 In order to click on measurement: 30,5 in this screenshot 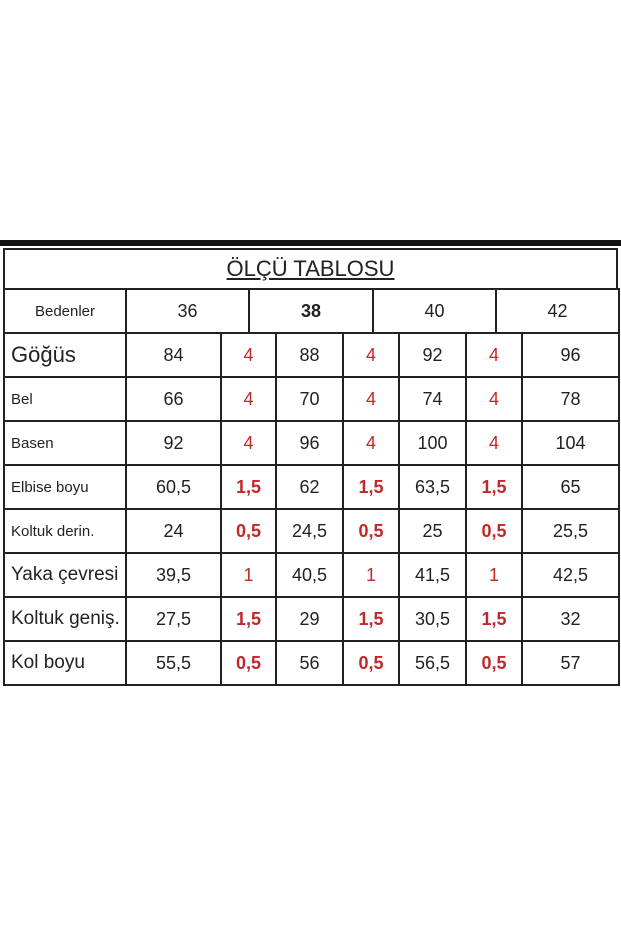, I will do `click(432, 619)`.